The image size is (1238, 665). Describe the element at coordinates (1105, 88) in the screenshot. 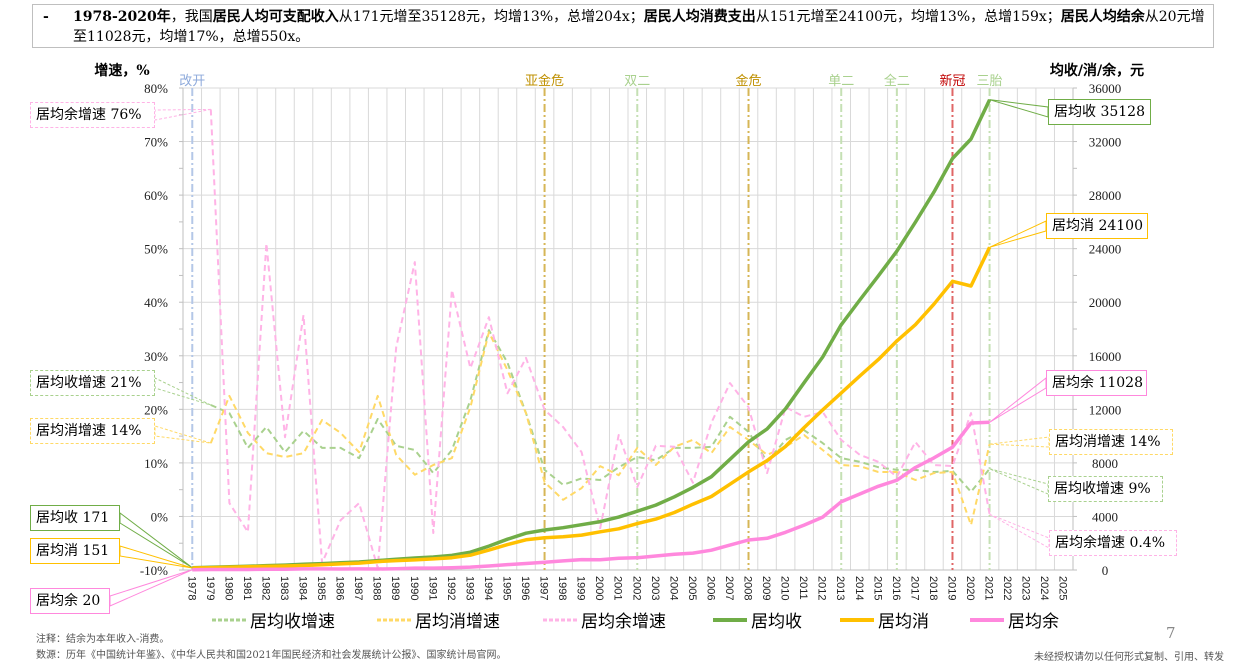

I see `right-tick-label: 36000` at that location.